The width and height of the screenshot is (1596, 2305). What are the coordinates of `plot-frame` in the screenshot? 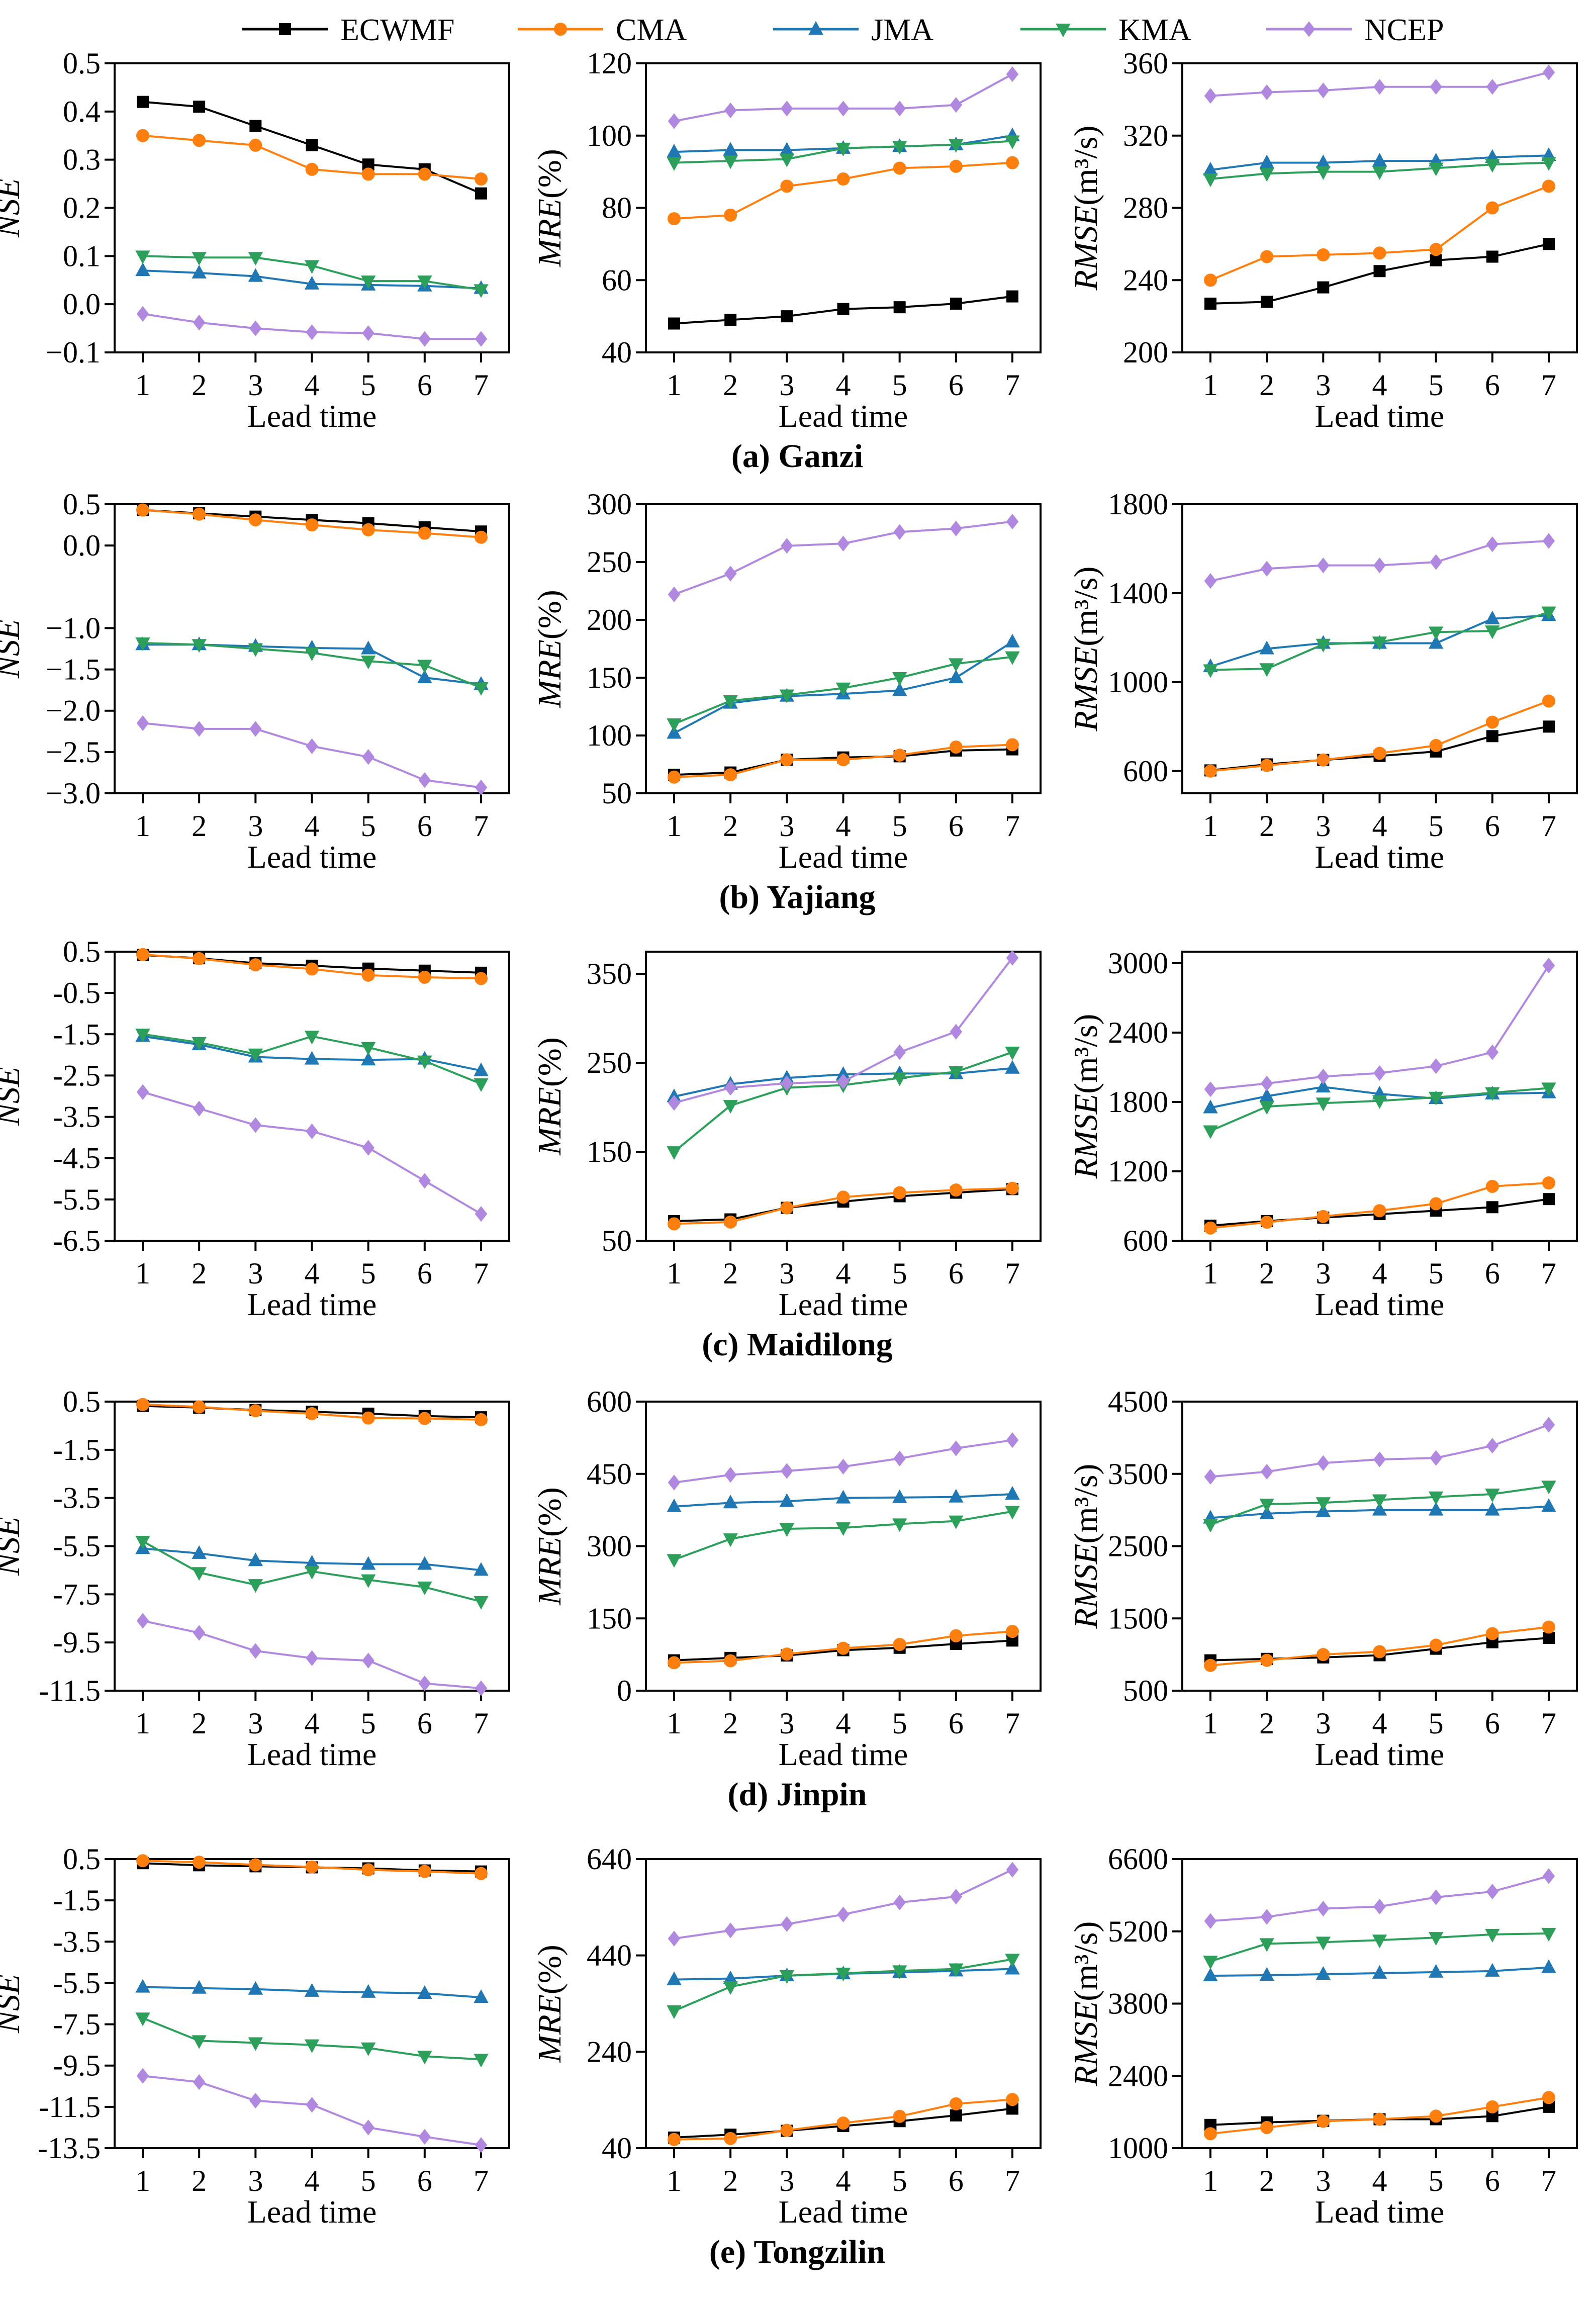 It's located at (1379, 207).